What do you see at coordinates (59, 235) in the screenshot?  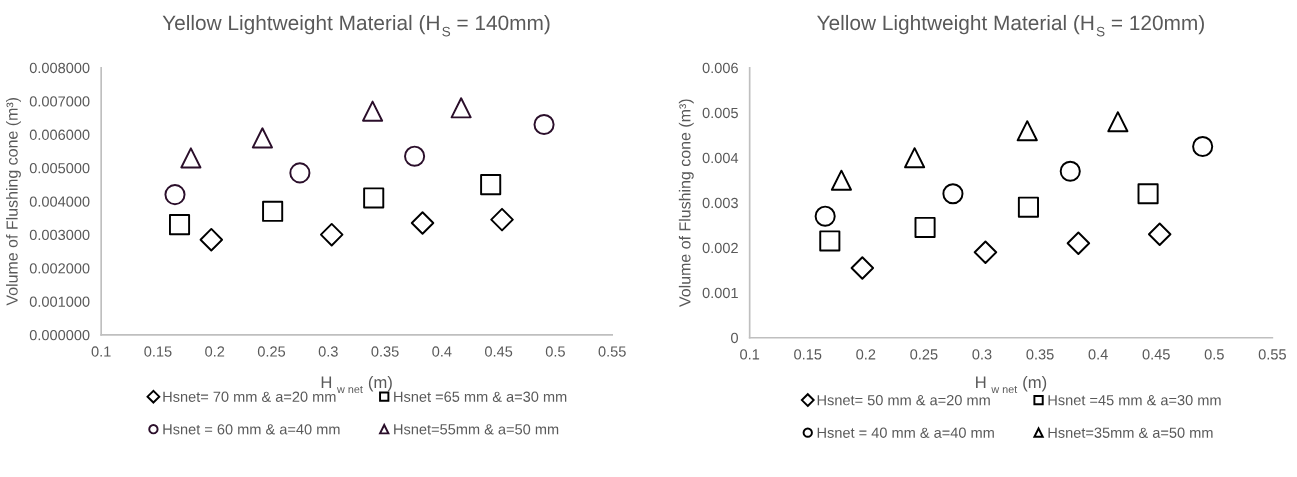 I see `y-tick-label: 0.003000` at bounding box center [59, 235].